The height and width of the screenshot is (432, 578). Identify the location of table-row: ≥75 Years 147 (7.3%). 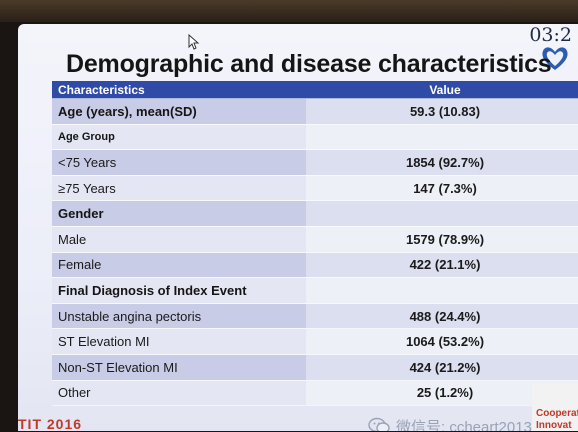
(315, 188).